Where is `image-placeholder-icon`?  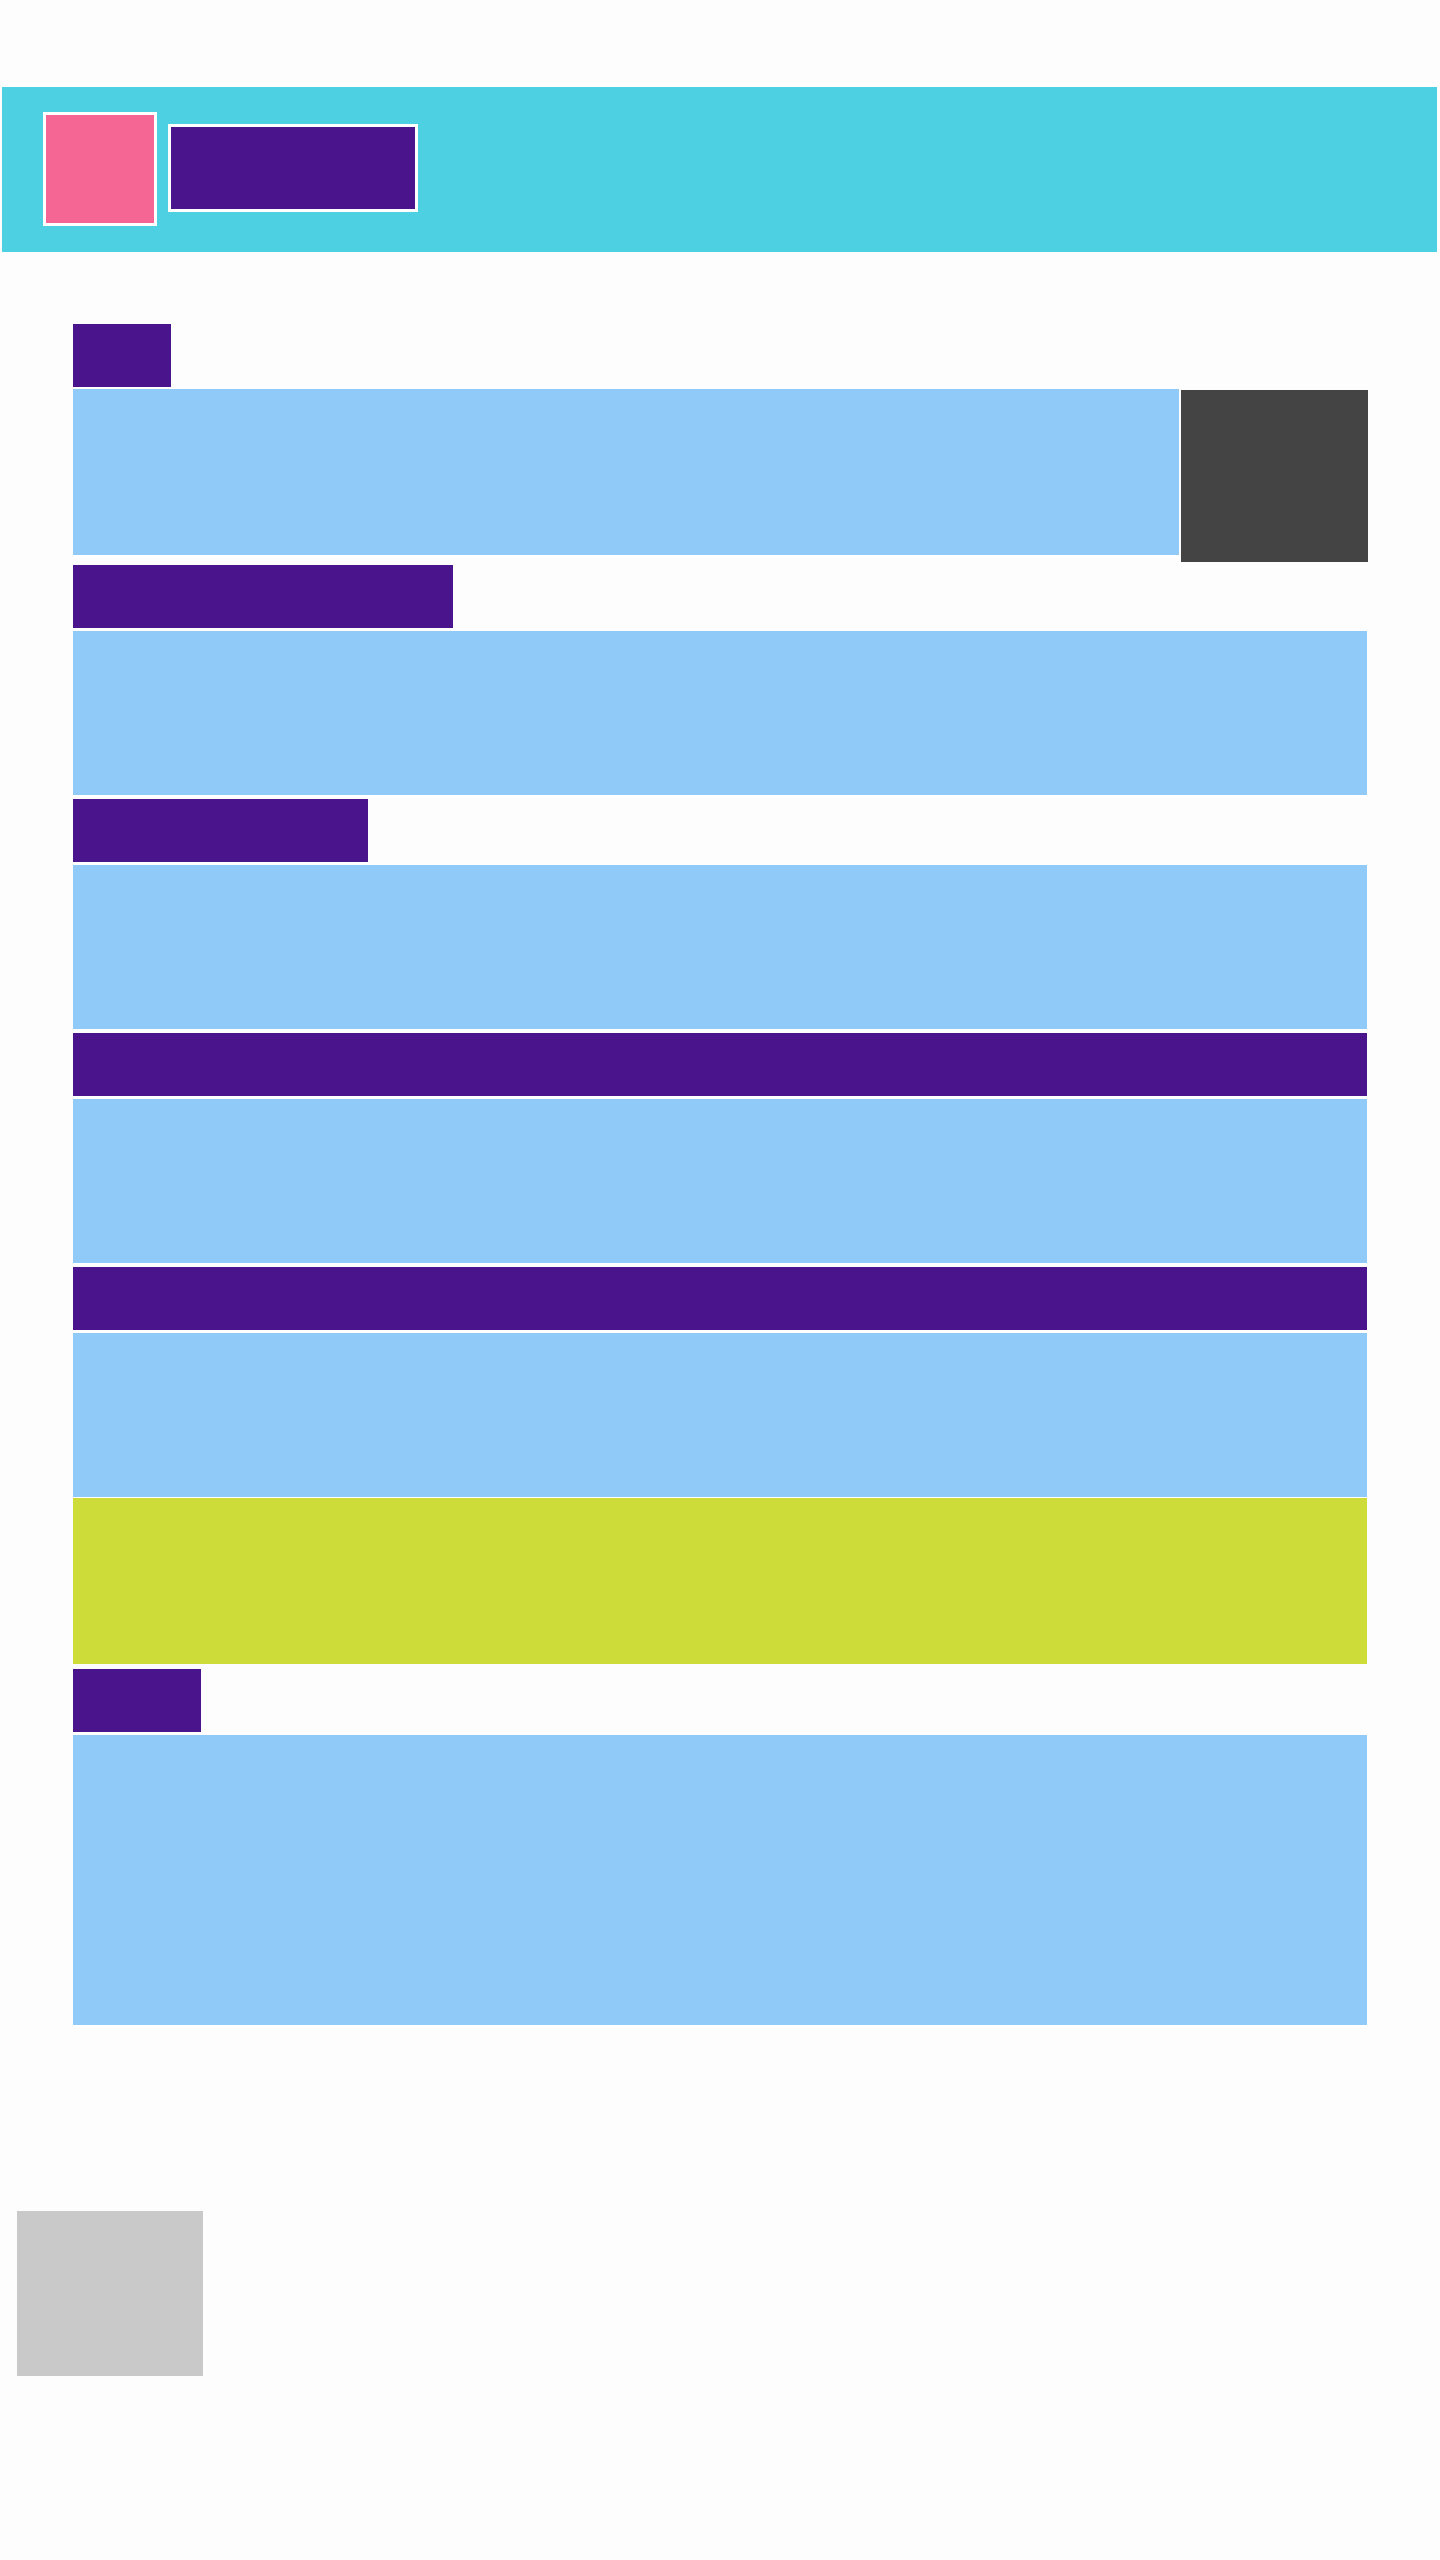 image-placeholder-icon is located at coordinates (110, 2293).